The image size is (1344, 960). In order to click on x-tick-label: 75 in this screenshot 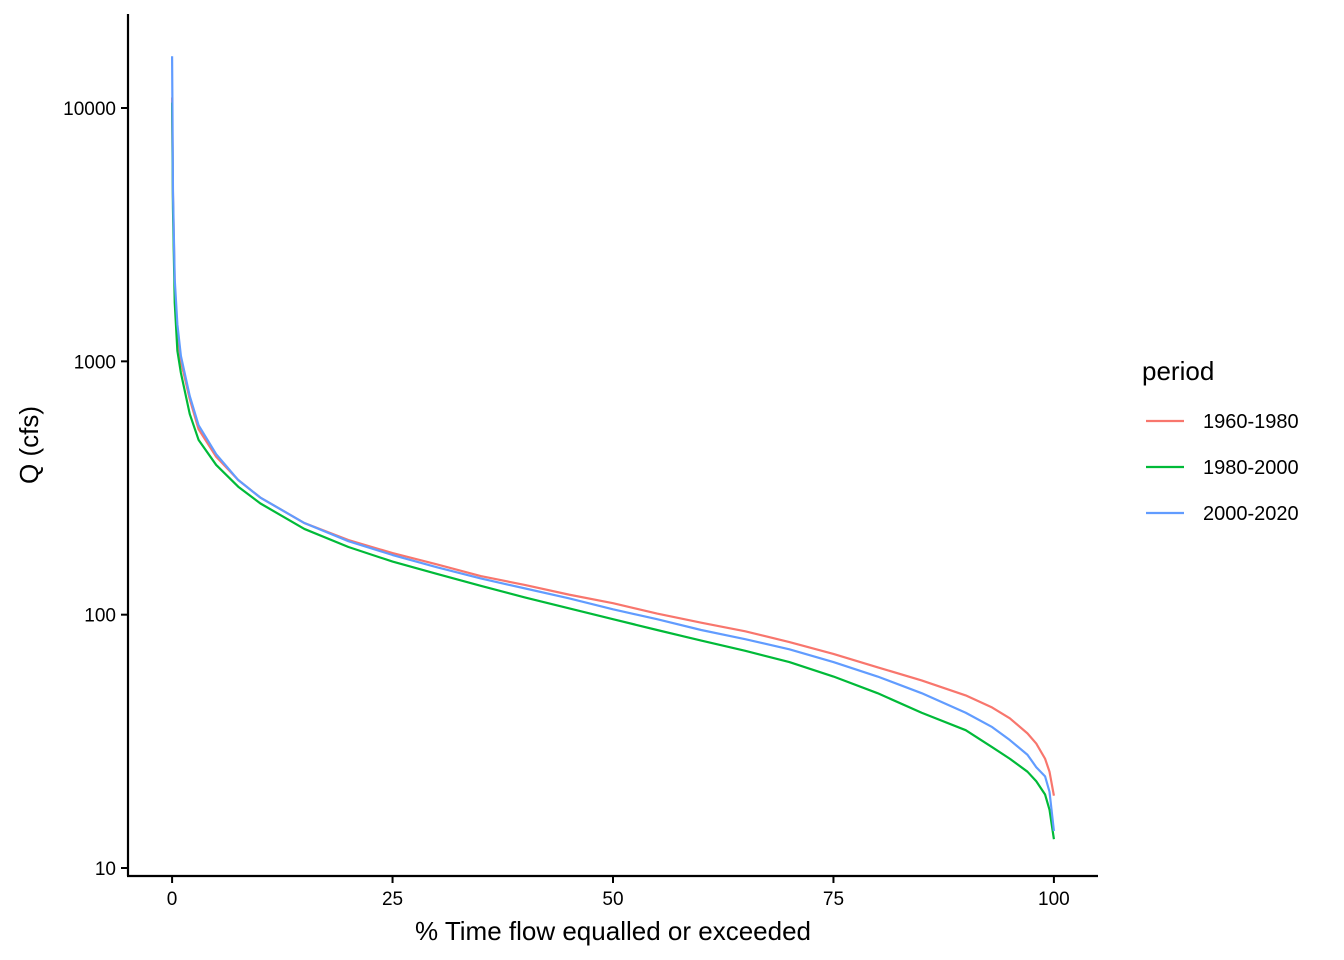, I will do `click(833, 899)`.